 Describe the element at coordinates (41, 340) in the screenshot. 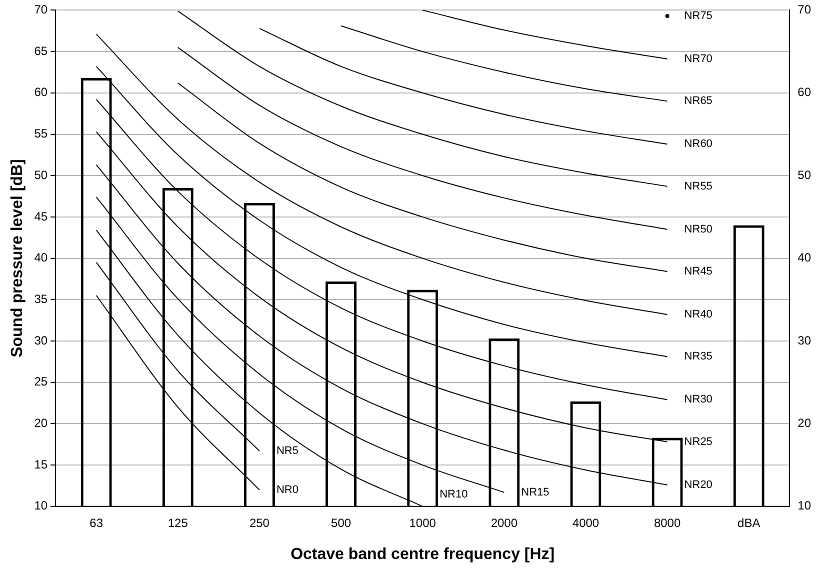

I see `y-tick-label: 30` at that location.